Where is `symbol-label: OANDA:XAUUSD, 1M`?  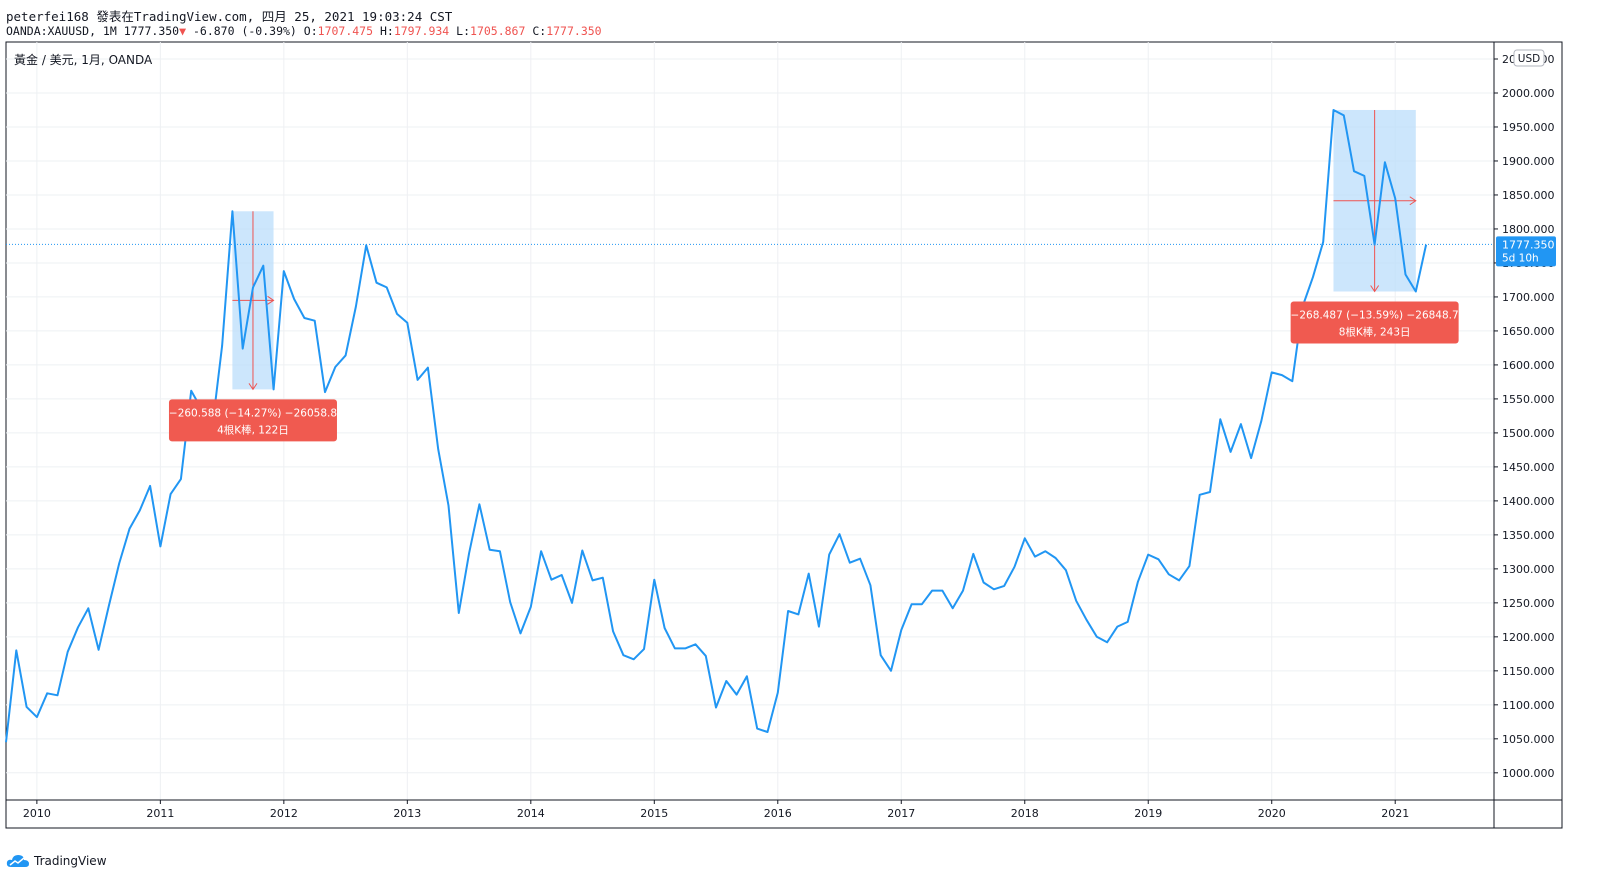 symbol-label: OANDA:XAUUSD, 1M is located at coordinates (61, 31).